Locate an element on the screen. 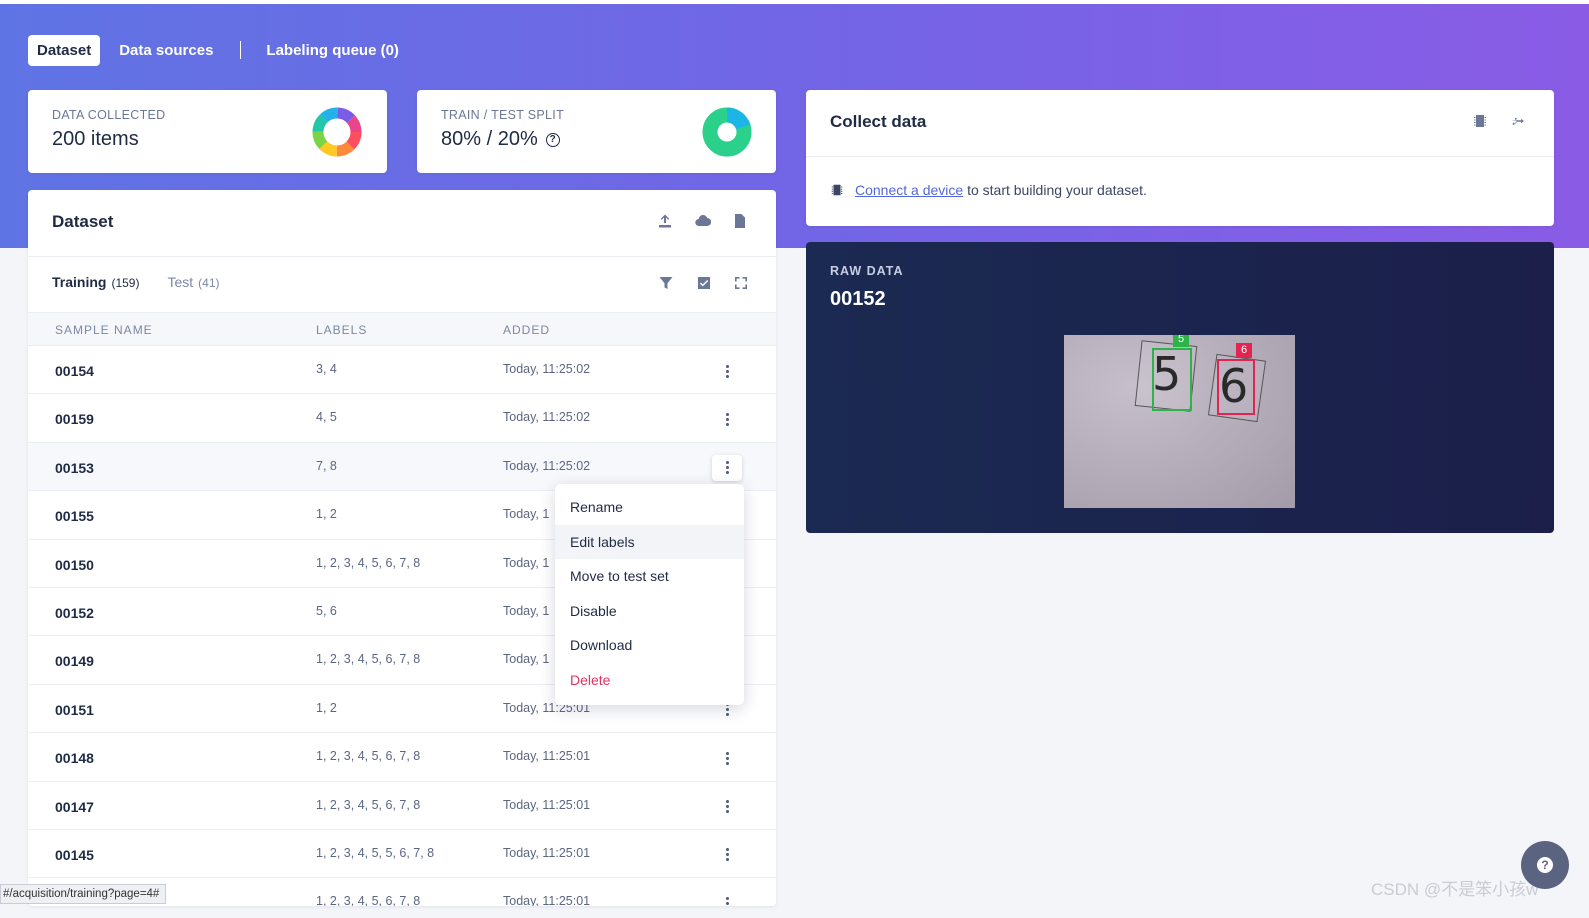 This screenshot has height=918, width=1589. sample-labels: 1, 2, 3, 4, 5, 5, 6, 7, 8 is located at coordinates (375, 852).